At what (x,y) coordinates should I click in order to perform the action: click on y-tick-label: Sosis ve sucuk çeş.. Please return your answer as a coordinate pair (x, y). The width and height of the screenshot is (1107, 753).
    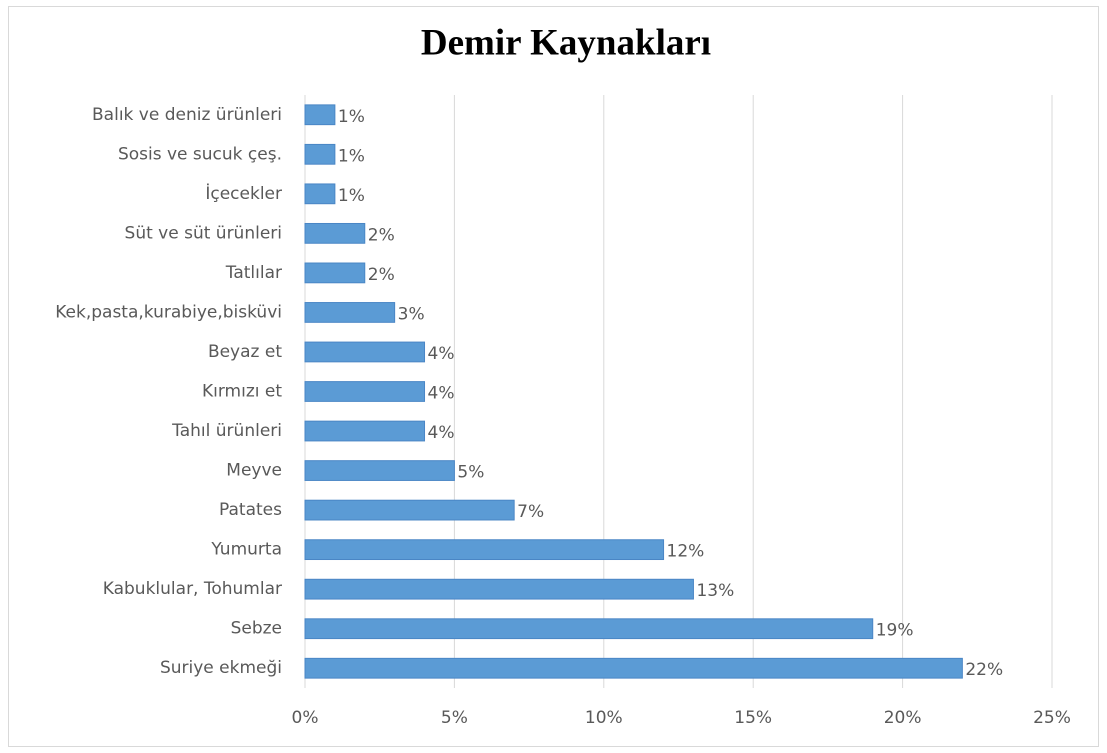
    Looking at the image, I should click on (200, 154).